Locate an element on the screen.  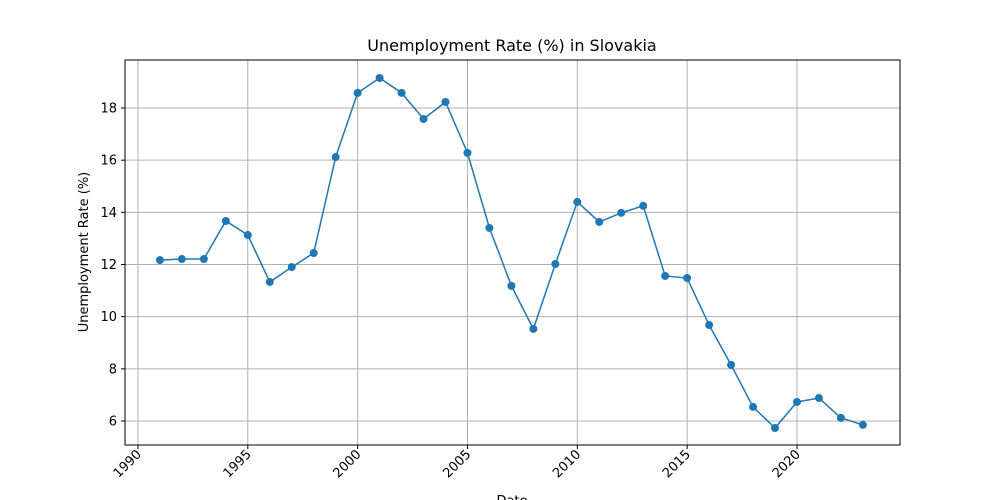
chart-title: Unemployment Rate (%) in Slovakia is located at coordinates (511, 45).